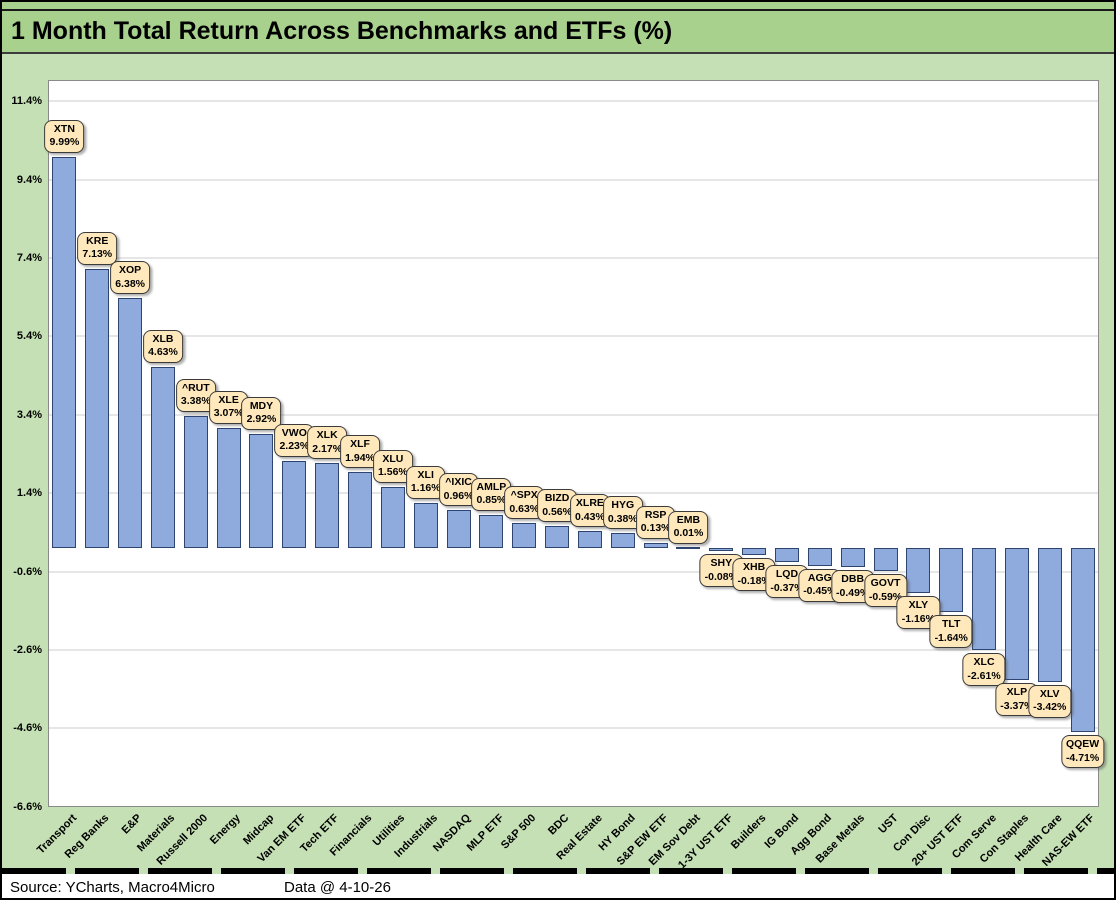 Image resolution: width=1116 pixels, height=900 pixels. What do you see at coordinates (360, 457) in the screenshot?
I see `callout-value: 1.94%` at bounding box center [360, 457].